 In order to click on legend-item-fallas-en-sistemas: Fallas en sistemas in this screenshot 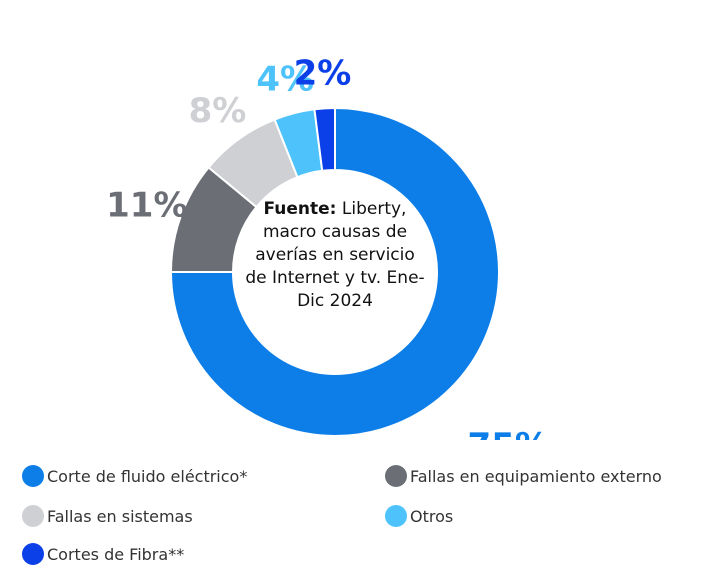, I will do `click(107, 516)`.